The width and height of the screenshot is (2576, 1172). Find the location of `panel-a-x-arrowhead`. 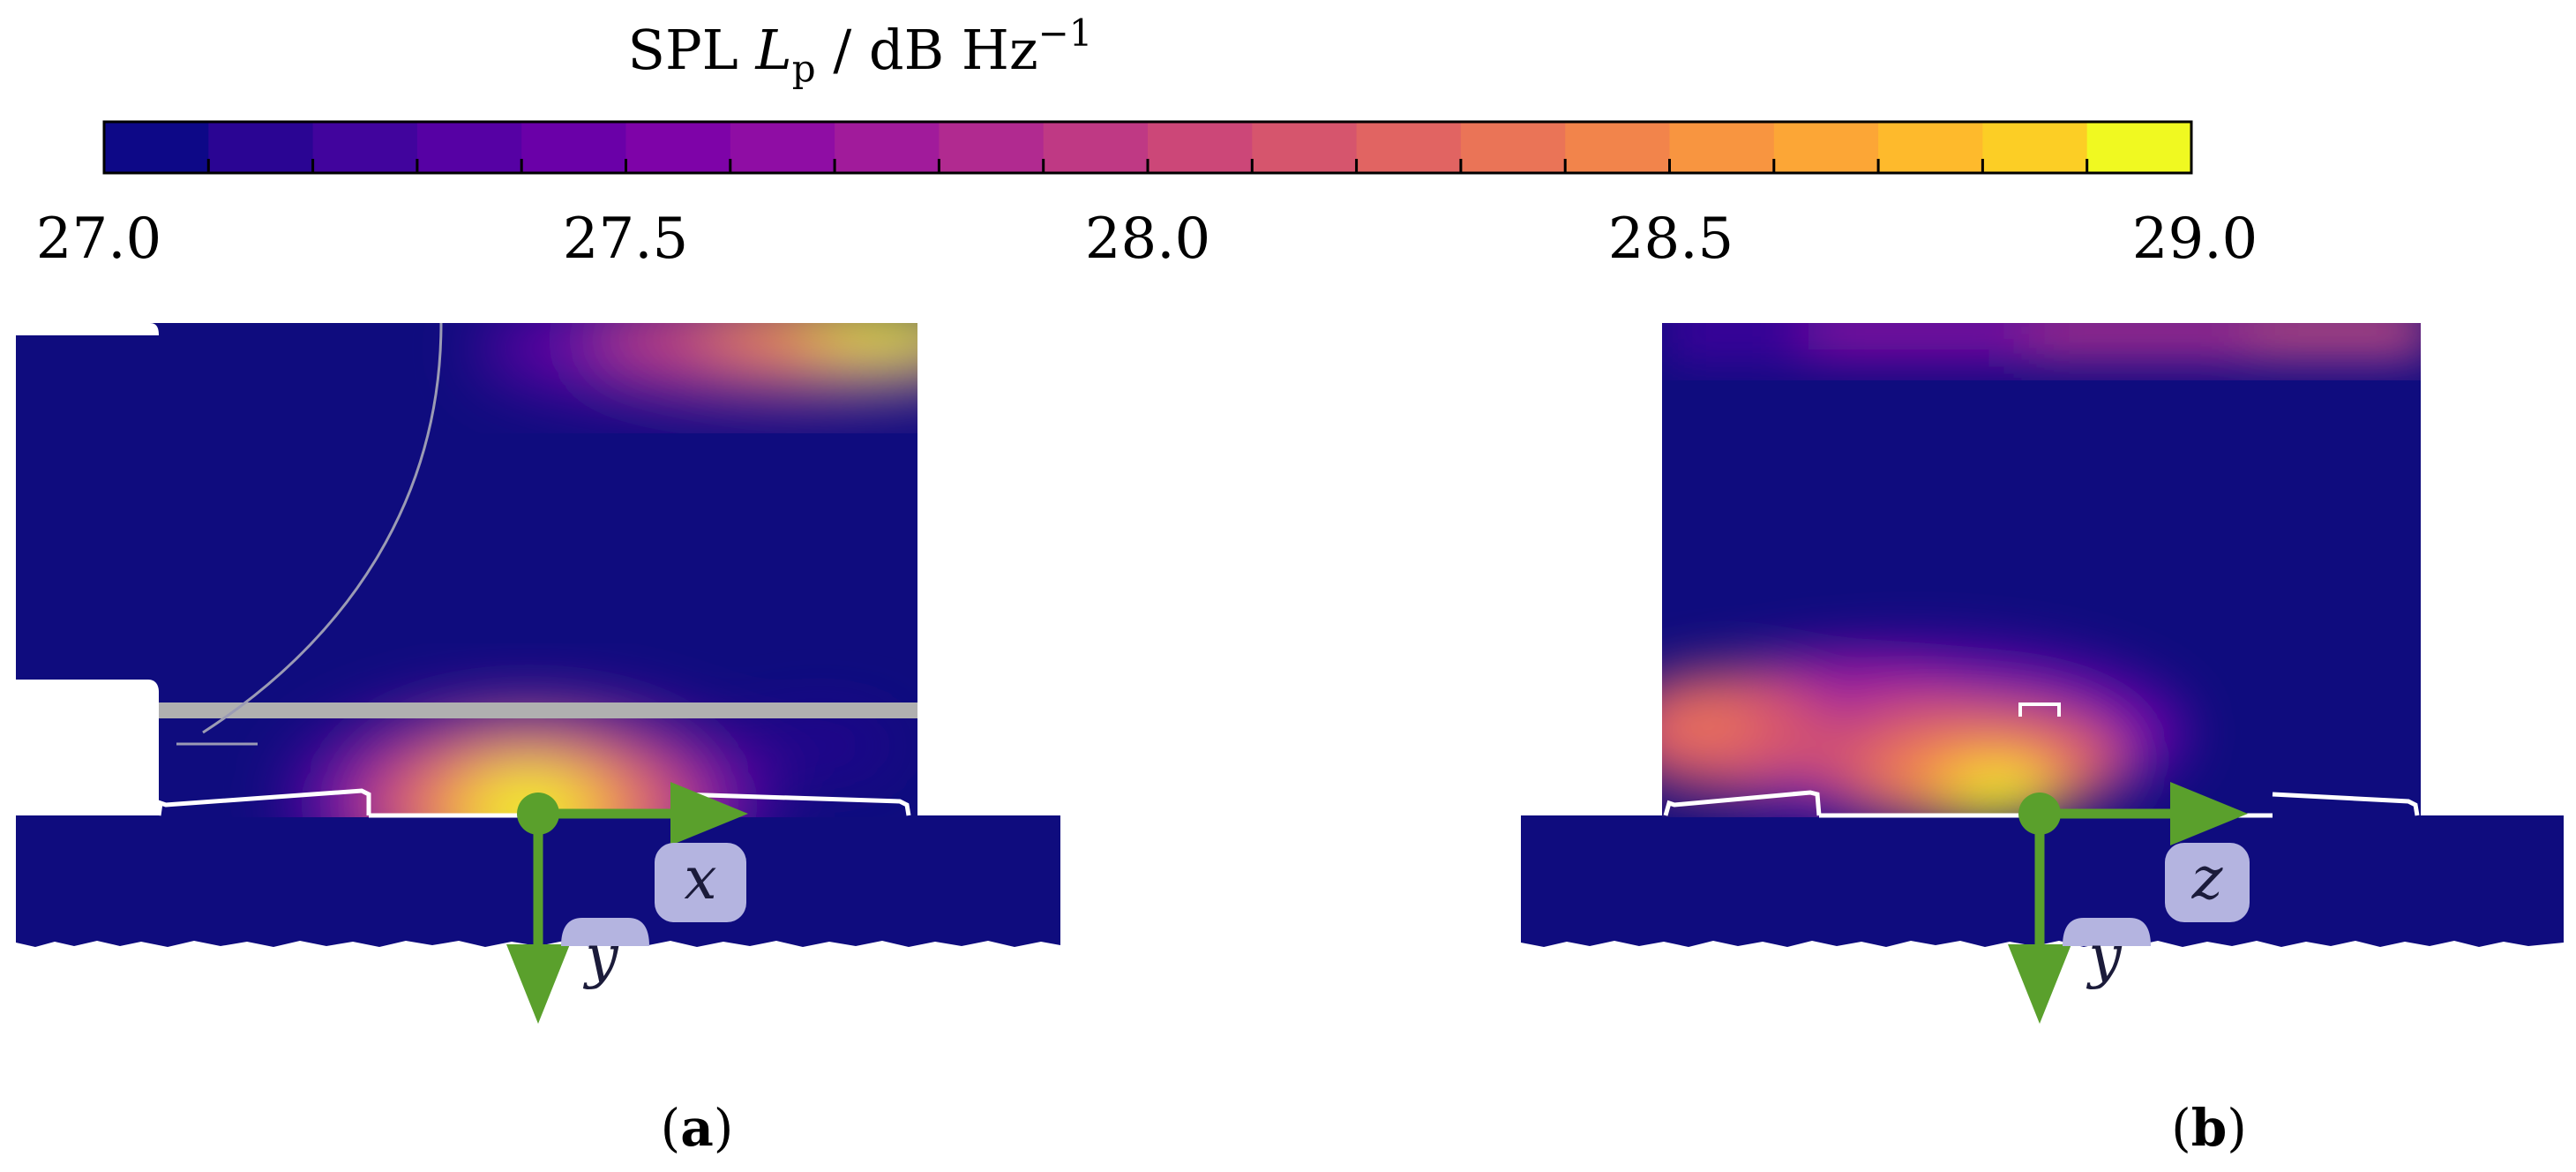

panel-a-x-arrowhead is located at coordinates (709, 813).